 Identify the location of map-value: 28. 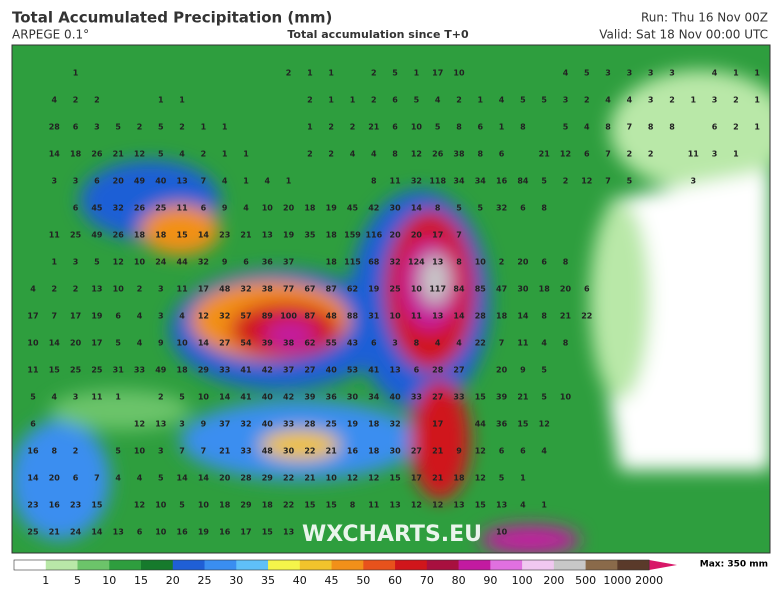
(55, 127).